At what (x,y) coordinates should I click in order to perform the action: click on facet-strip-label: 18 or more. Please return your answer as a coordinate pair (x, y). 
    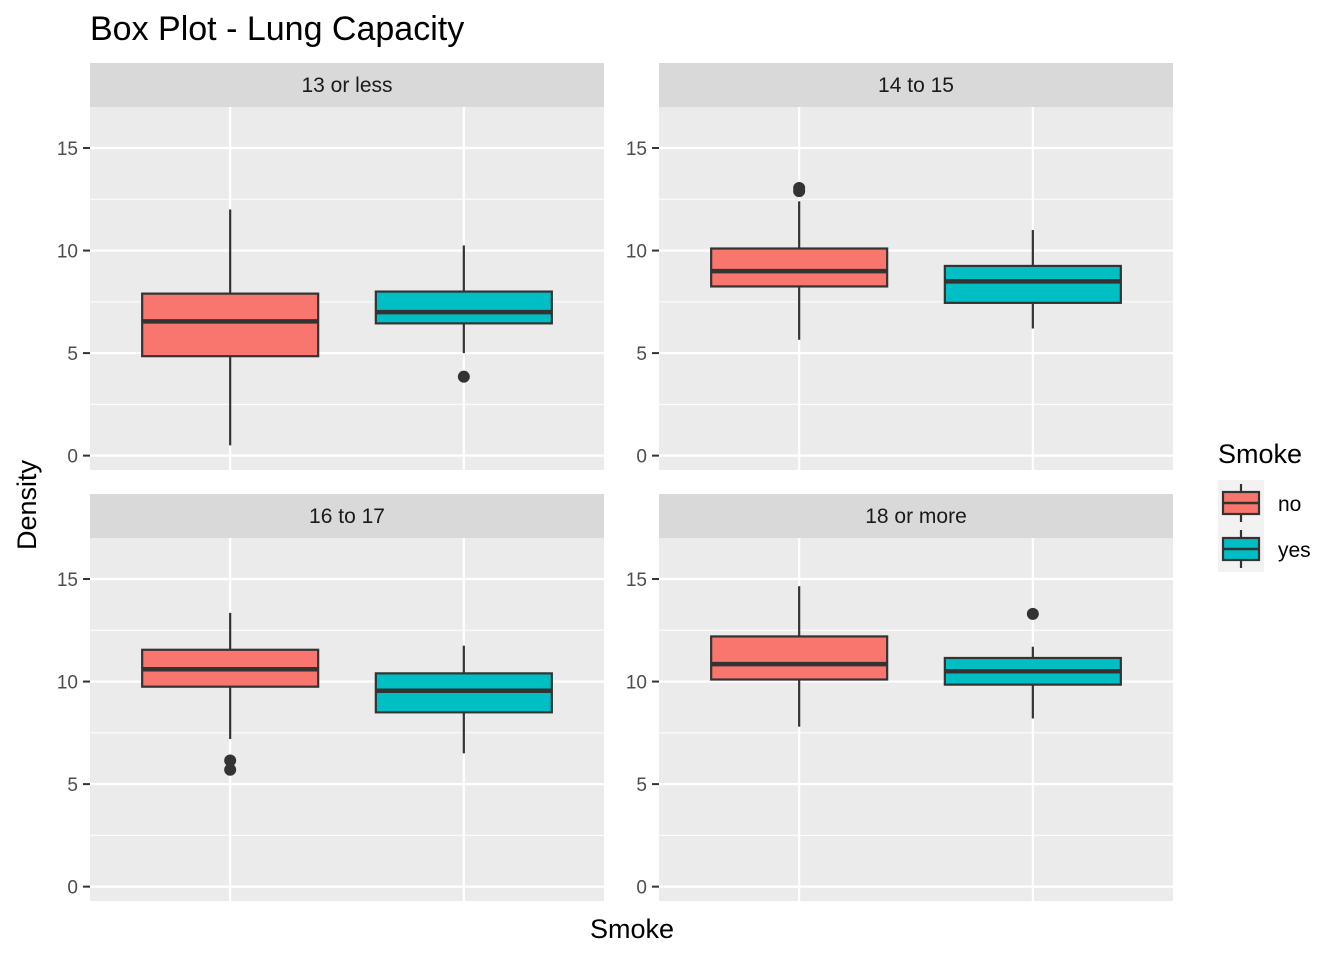
    Looking at the image, I should click on (916, 516).